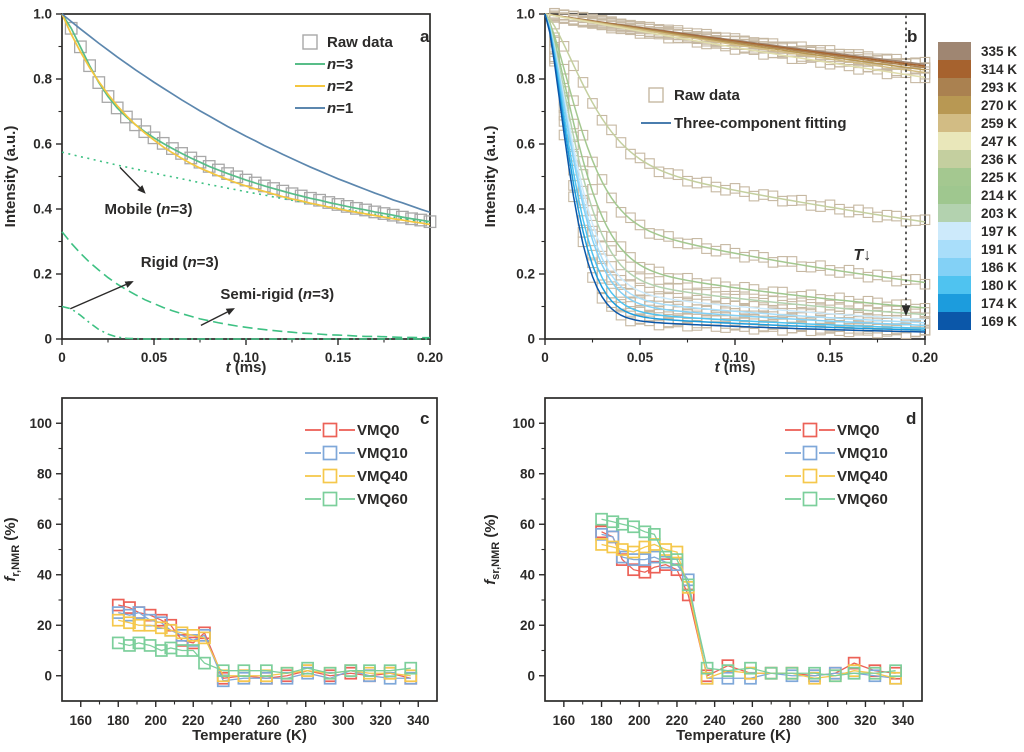 The image size is (1024, 752). Describe the element at coordinates (760, 123) in the screenshot. I see `svg-text: Three-component fitting` at that location.